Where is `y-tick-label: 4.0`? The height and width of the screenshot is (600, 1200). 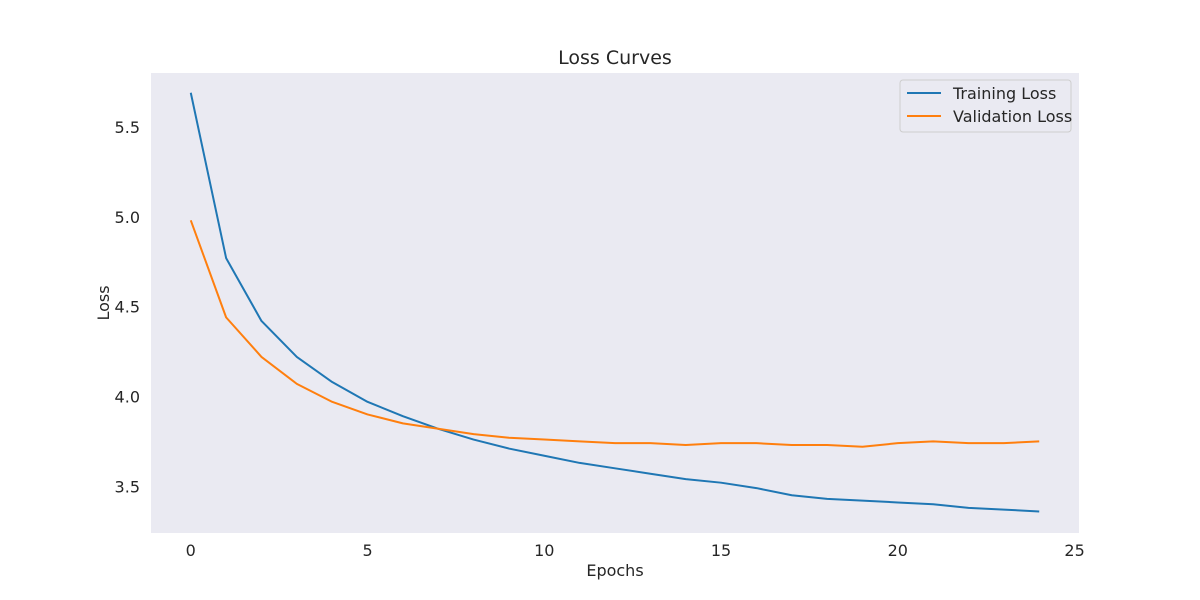 y-tick-label: 4.0 is located at coordinates (127, 396).